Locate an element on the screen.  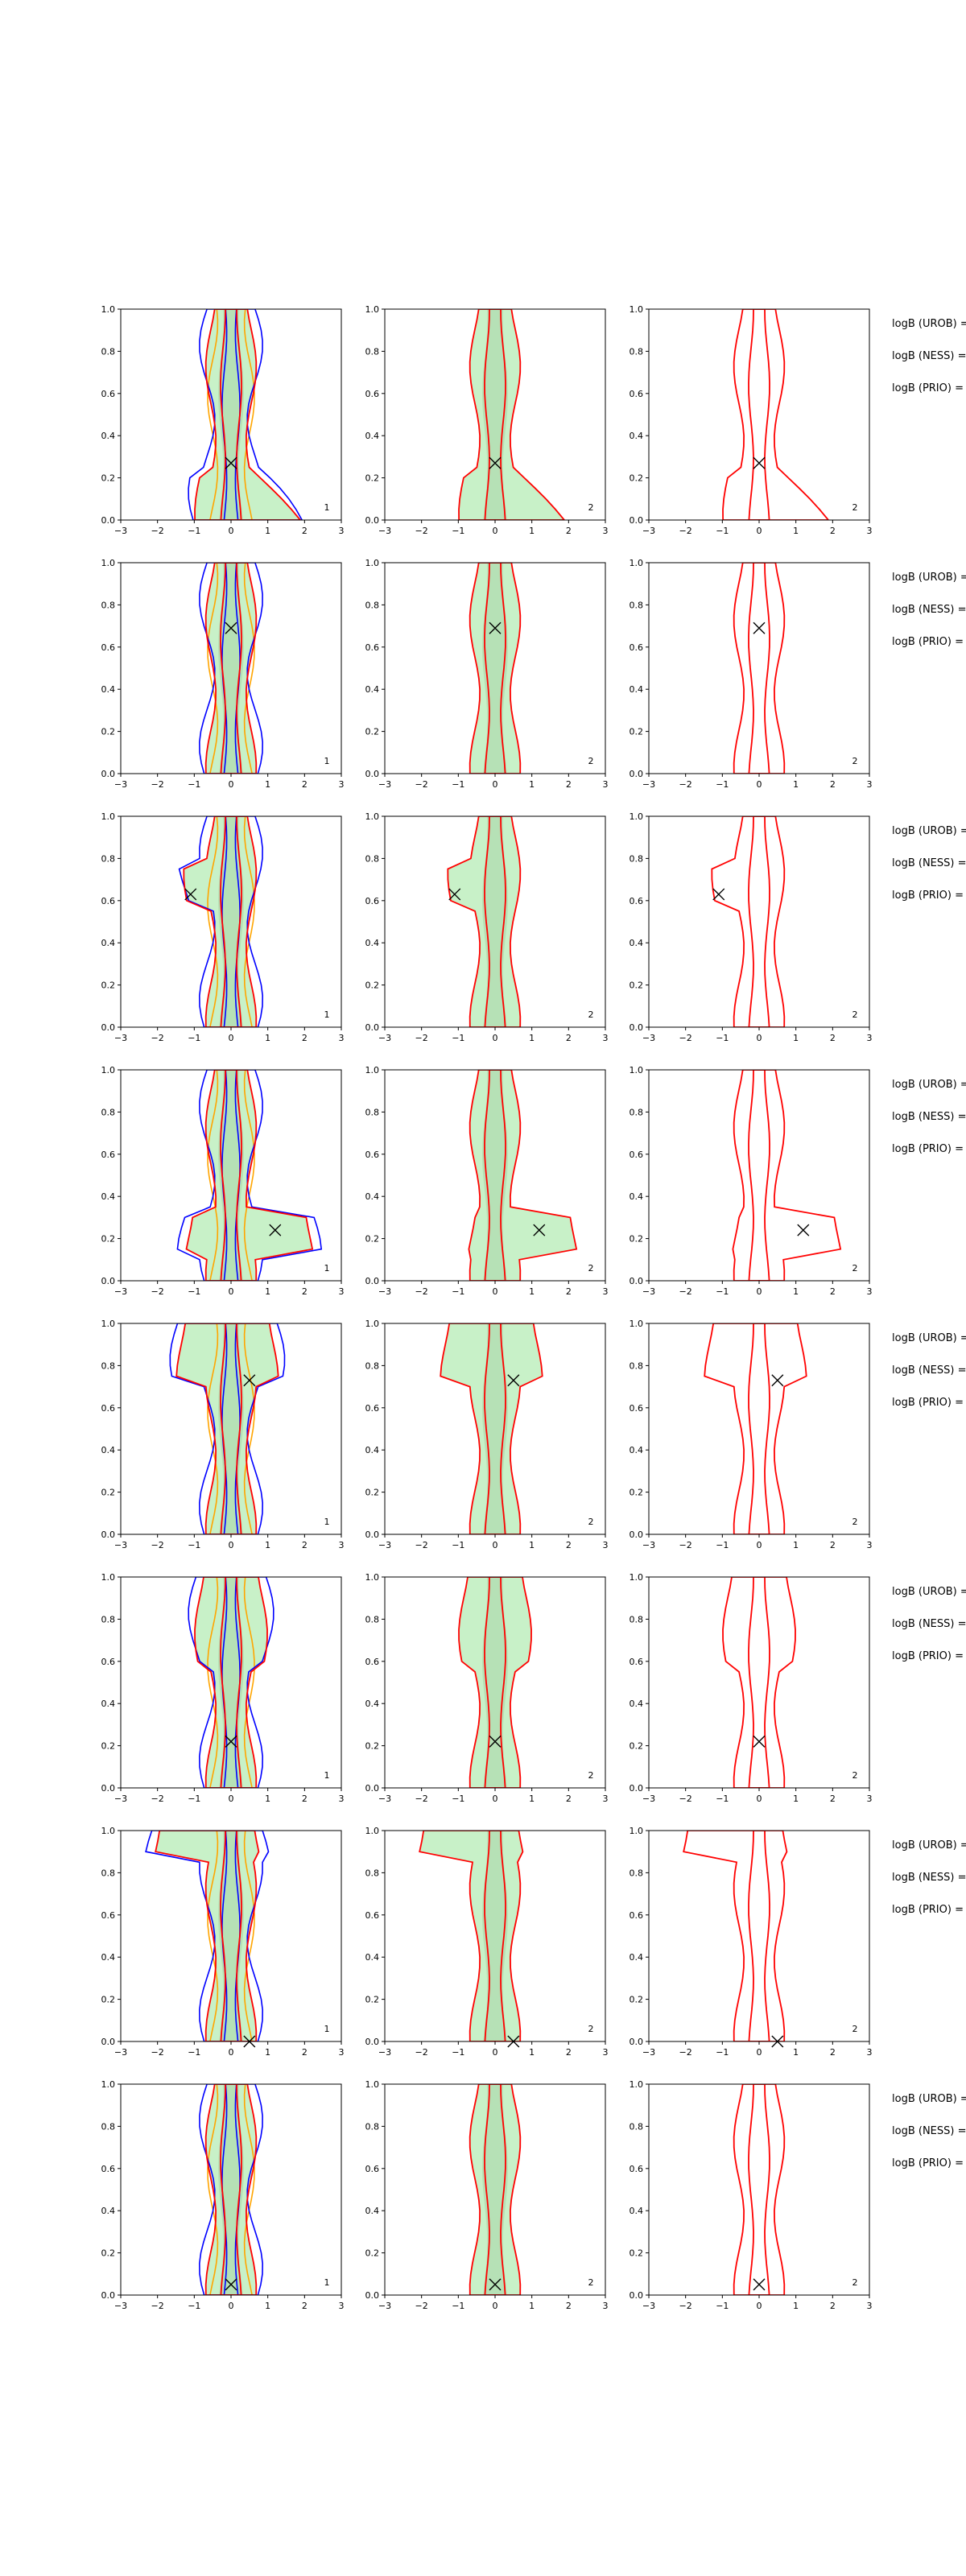
panel-r4-c2: −3 −2 −1 0 1 2 3 0.0 0.2 0.4 0.6 0.8 1.0 2 is located at coordinates (487, 1181).